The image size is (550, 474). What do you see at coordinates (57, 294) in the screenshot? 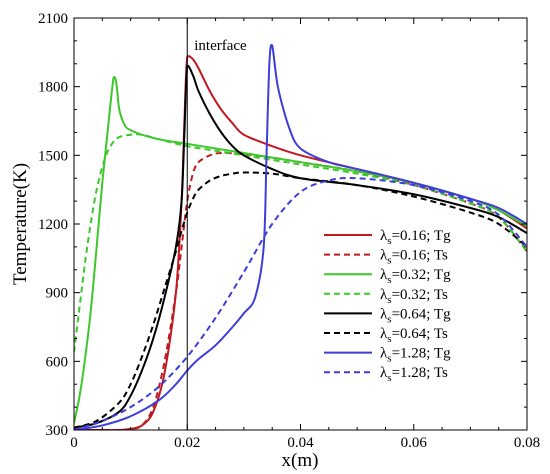
I see `y-tick-label: 900` at bounding box center [57, 294].